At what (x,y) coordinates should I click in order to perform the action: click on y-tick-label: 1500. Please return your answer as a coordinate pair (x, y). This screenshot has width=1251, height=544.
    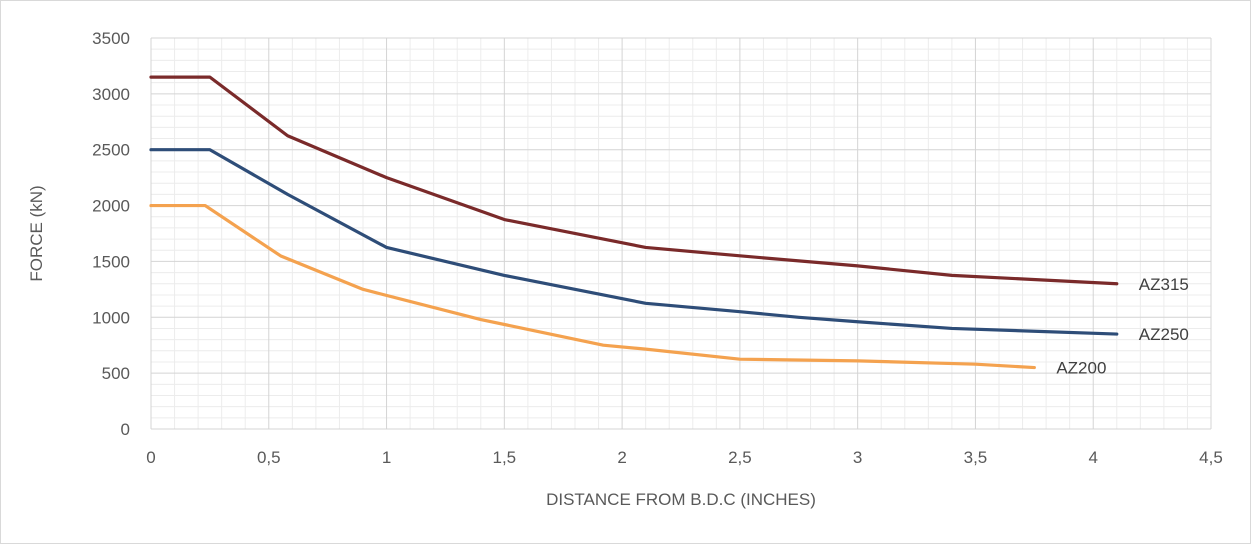
    Looking at the image, I should click on (111, 261).